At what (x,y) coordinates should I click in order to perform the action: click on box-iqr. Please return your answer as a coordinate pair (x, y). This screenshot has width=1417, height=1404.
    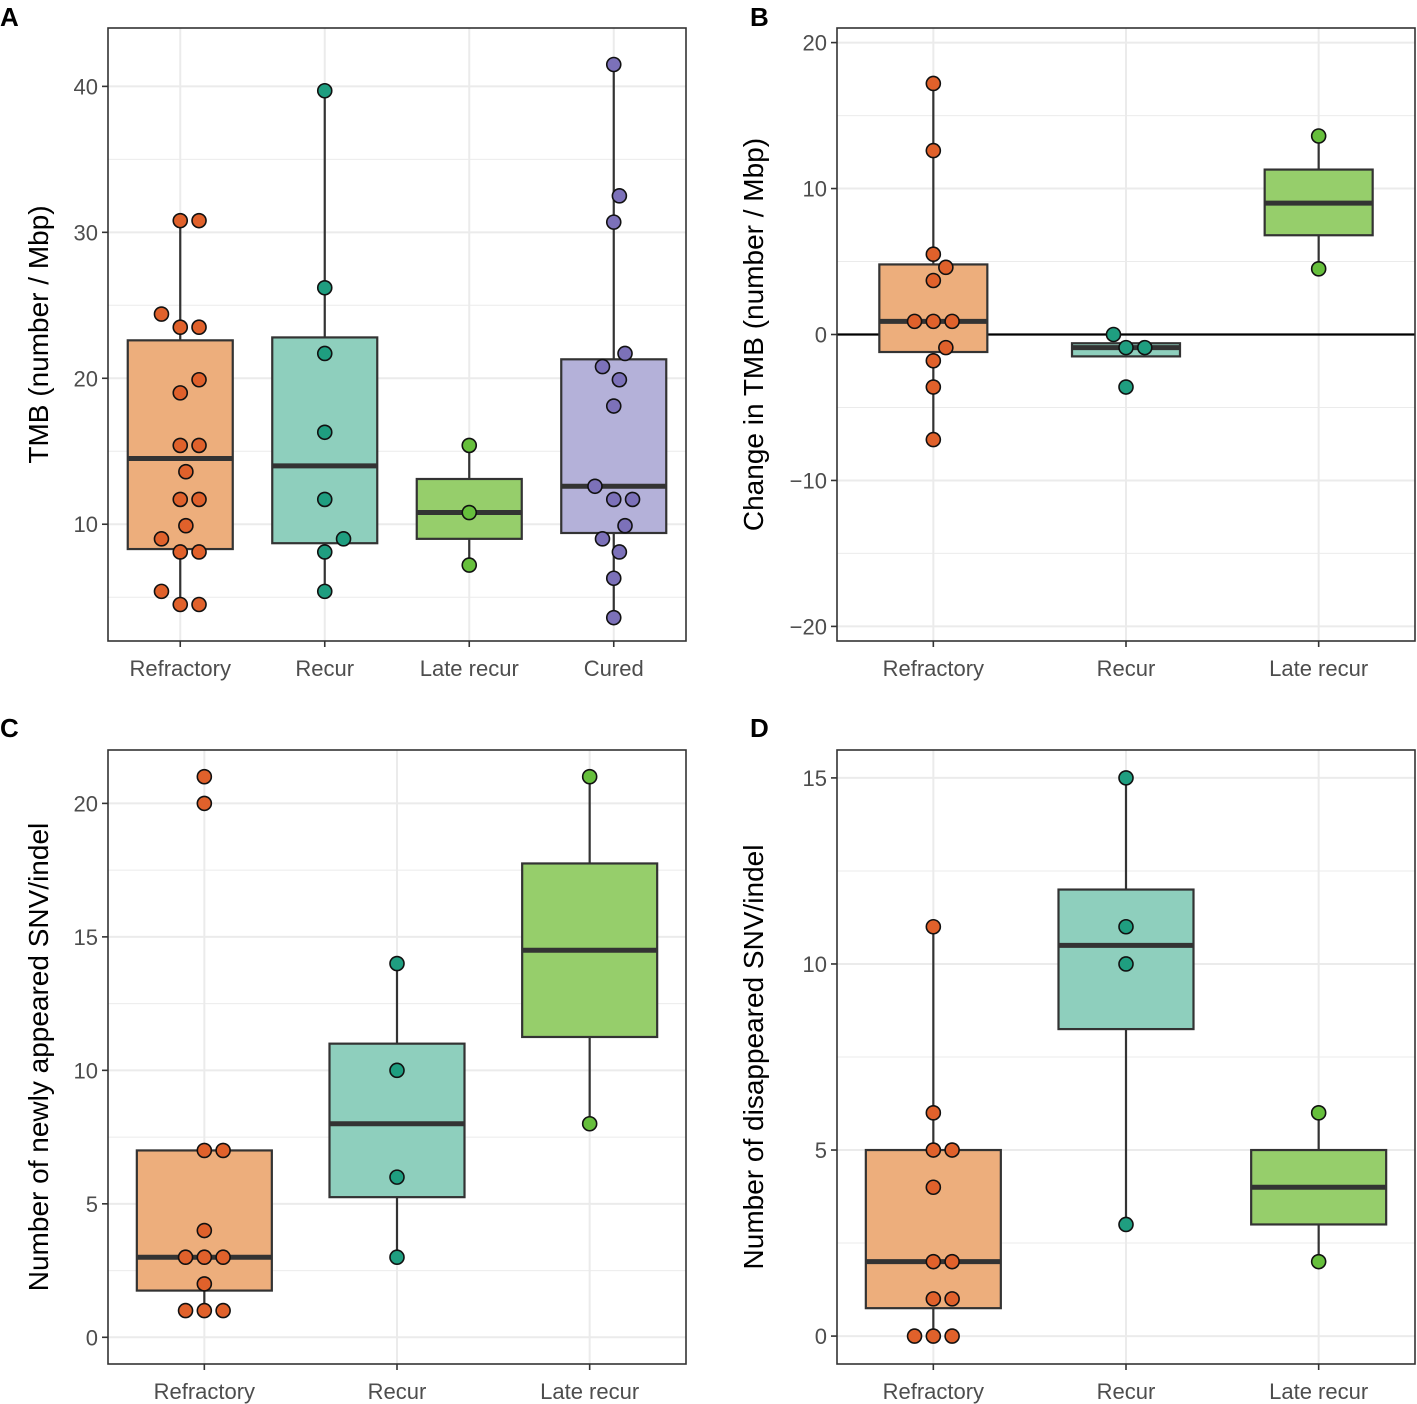
    Looking at the image, I should click on (933, 1229).